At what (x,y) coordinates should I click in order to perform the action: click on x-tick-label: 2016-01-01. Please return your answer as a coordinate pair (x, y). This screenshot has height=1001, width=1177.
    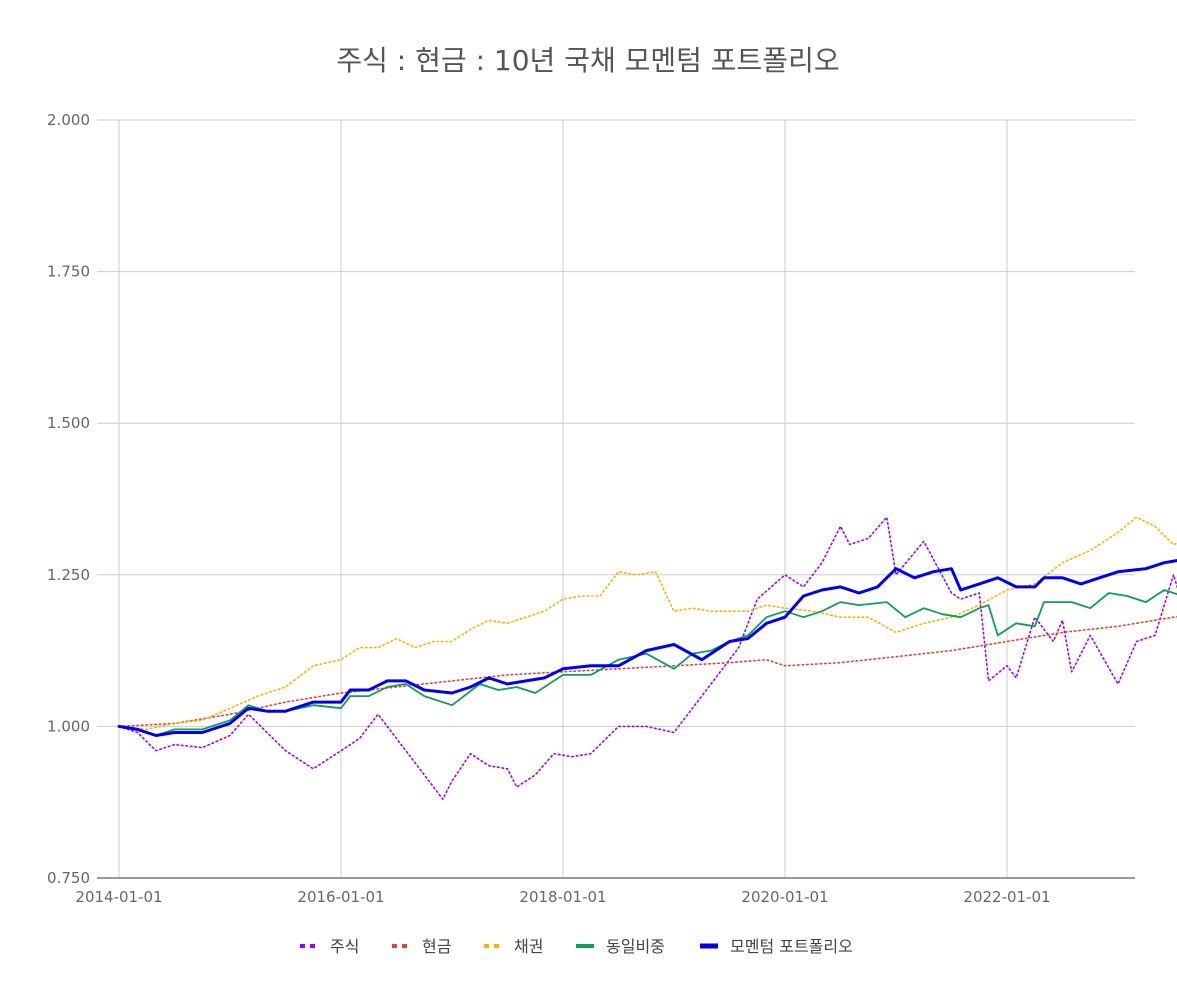
    Looking at the image, I should click on (340, 897).